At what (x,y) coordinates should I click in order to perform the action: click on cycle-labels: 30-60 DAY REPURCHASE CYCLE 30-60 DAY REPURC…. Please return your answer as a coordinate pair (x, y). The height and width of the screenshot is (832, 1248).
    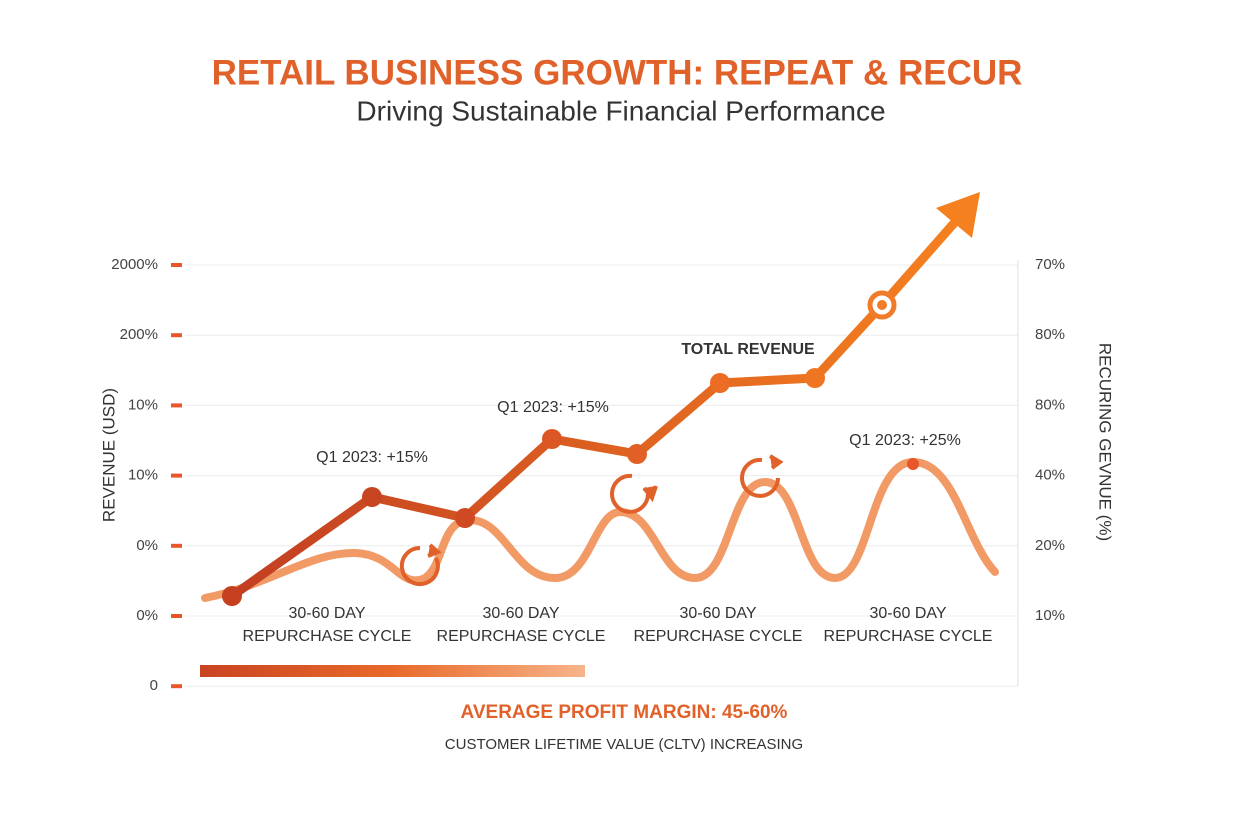
    Looking at the image, I should click on (618, 625).